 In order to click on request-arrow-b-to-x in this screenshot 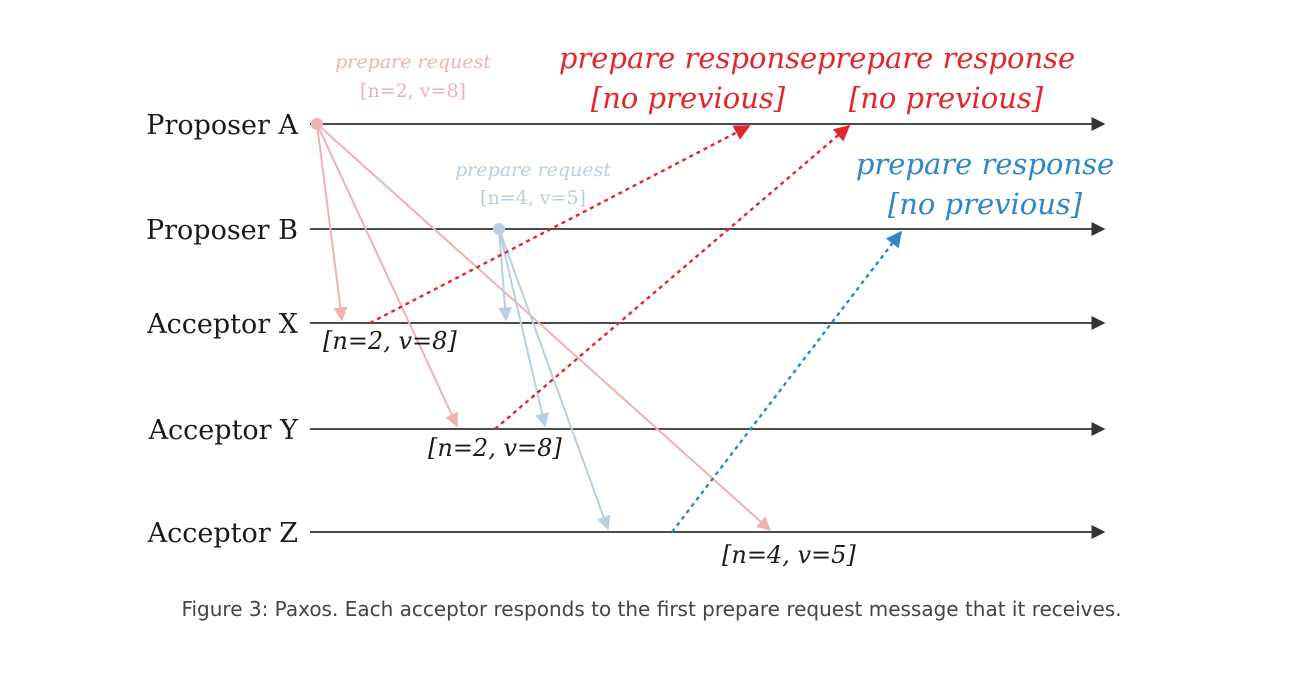, I will do `click(505, 275)`.